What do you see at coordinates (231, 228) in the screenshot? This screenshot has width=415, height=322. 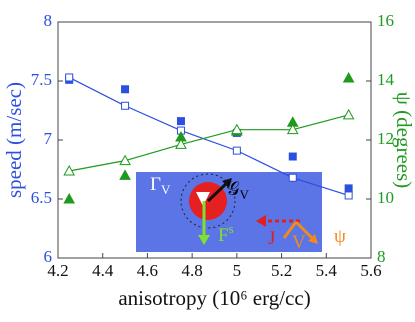 I see `inset-label-sup: s` at bounding box center [231, 228].